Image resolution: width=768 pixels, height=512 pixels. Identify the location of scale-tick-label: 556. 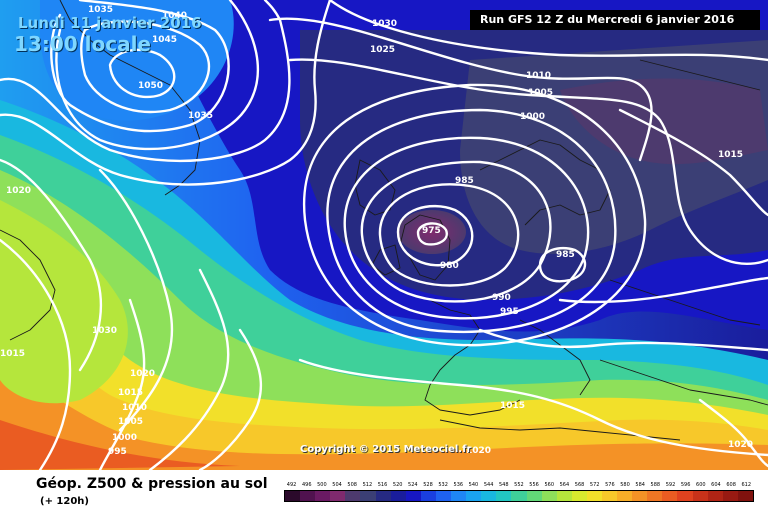
(534, 485).